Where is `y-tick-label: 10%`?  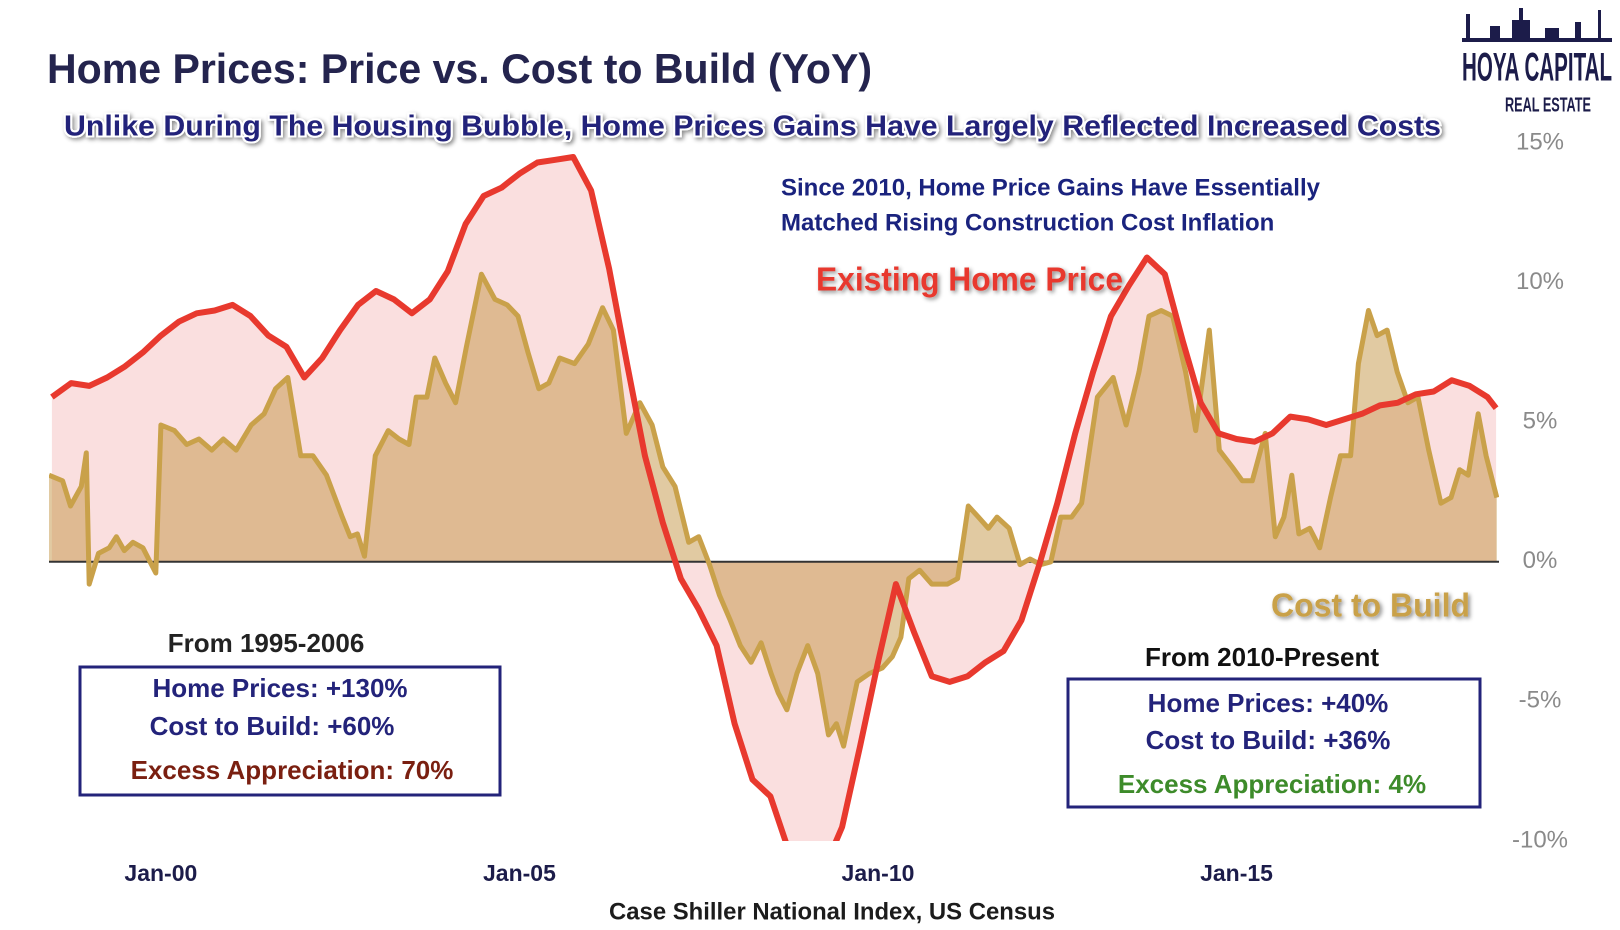
y-tick-label: 10% is located at coordinates (1540, 281).